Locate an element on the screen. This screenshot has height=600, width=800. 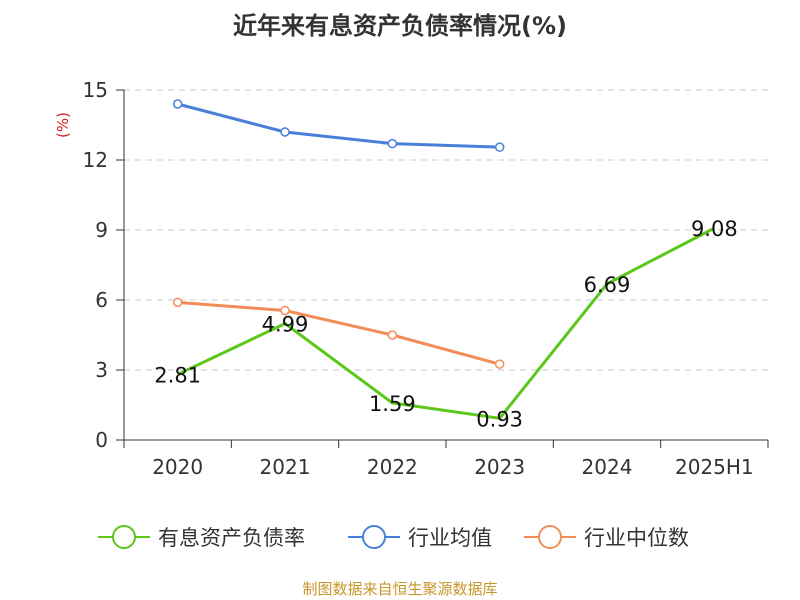
source-note: 制图数据来自恒生聚源数据库 is located at coordinates (400, 589).